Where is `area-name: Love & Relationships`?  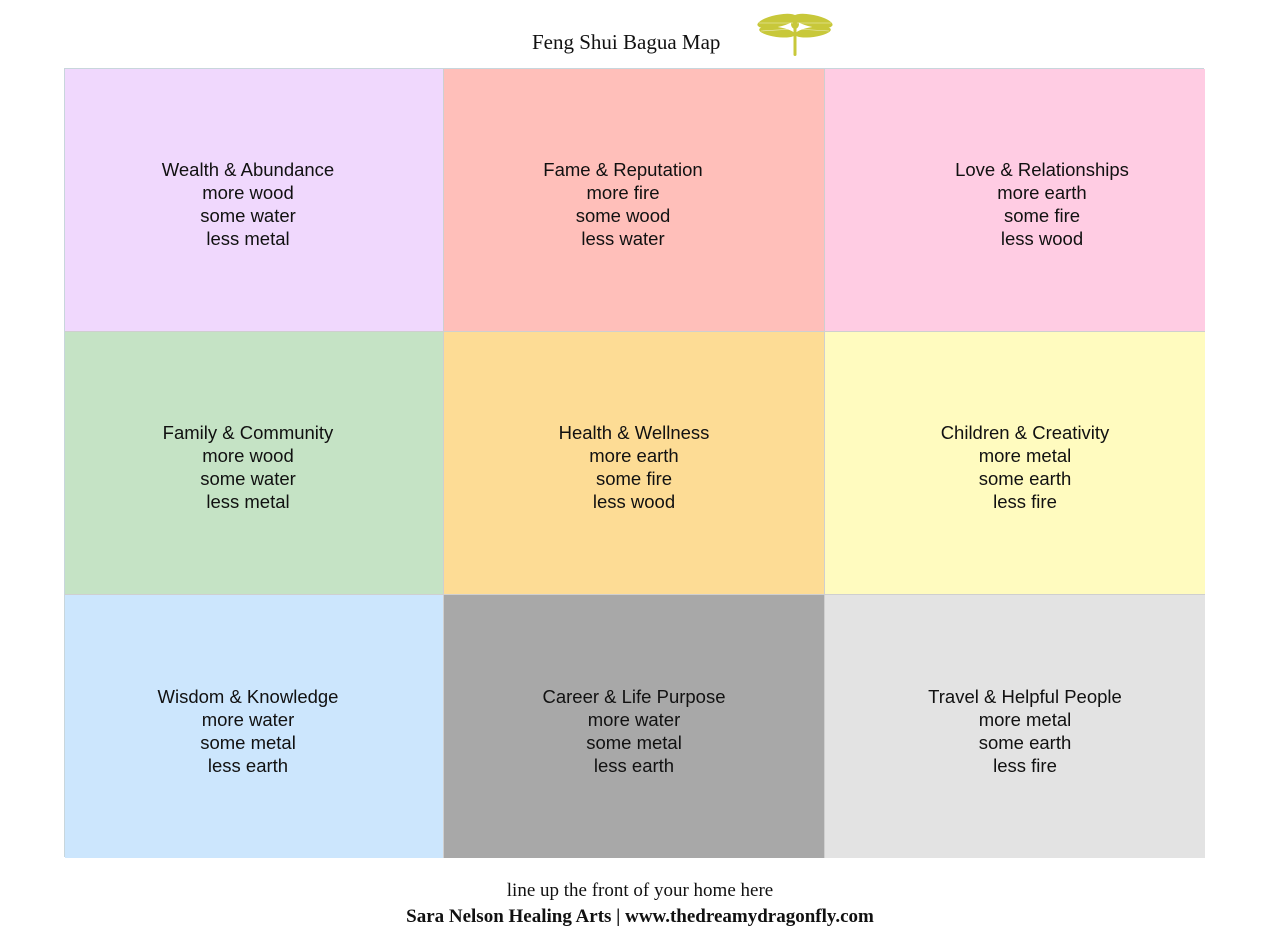
area-name: Love & Relationships is located at coordinates (1042, 169).